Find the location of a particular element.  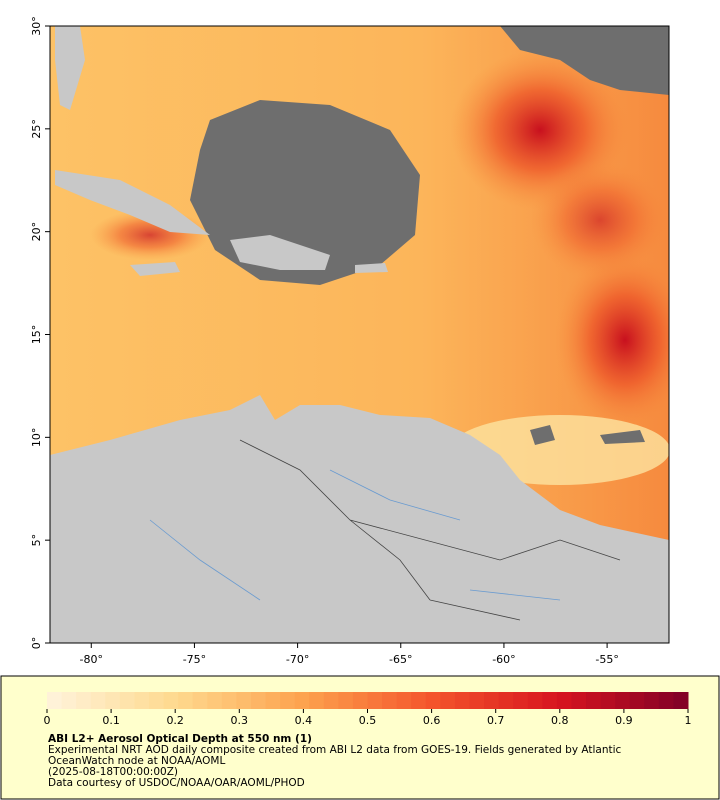

colorbar-tick-label: 0.2 is located at coordinates (175, 720).